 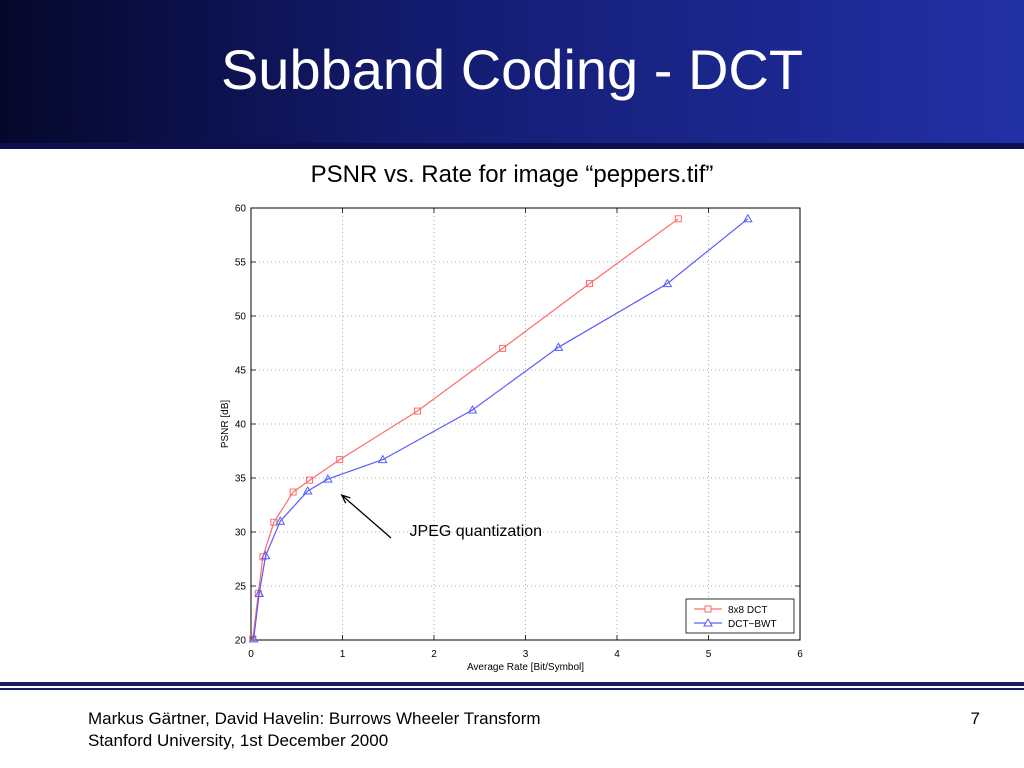 I want to click on y-axis-label: PSNR [dB], so click(x=225, y=424).